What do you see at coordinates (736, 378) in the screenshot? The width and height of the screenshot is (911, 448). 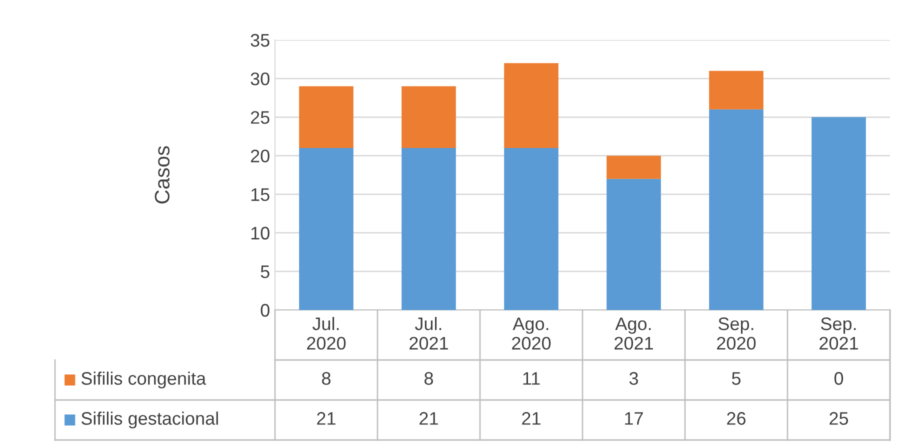 I see `data-label: 5` at bounding box center [736, 378].